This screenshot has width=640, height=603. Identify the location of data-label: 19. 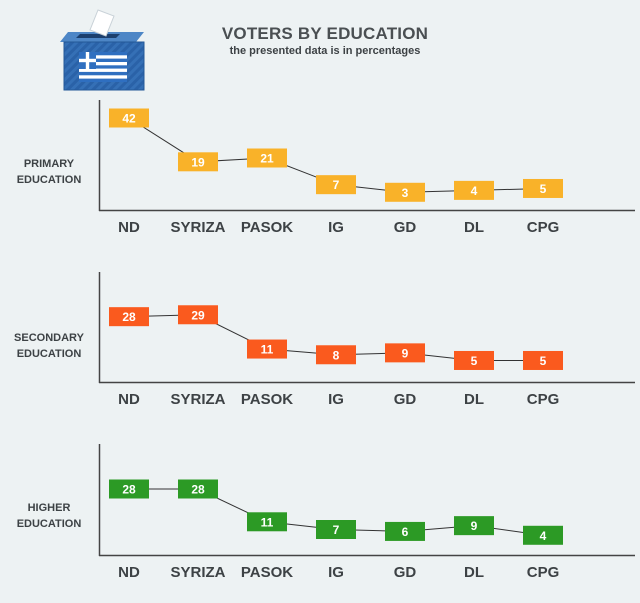
(198, 162).